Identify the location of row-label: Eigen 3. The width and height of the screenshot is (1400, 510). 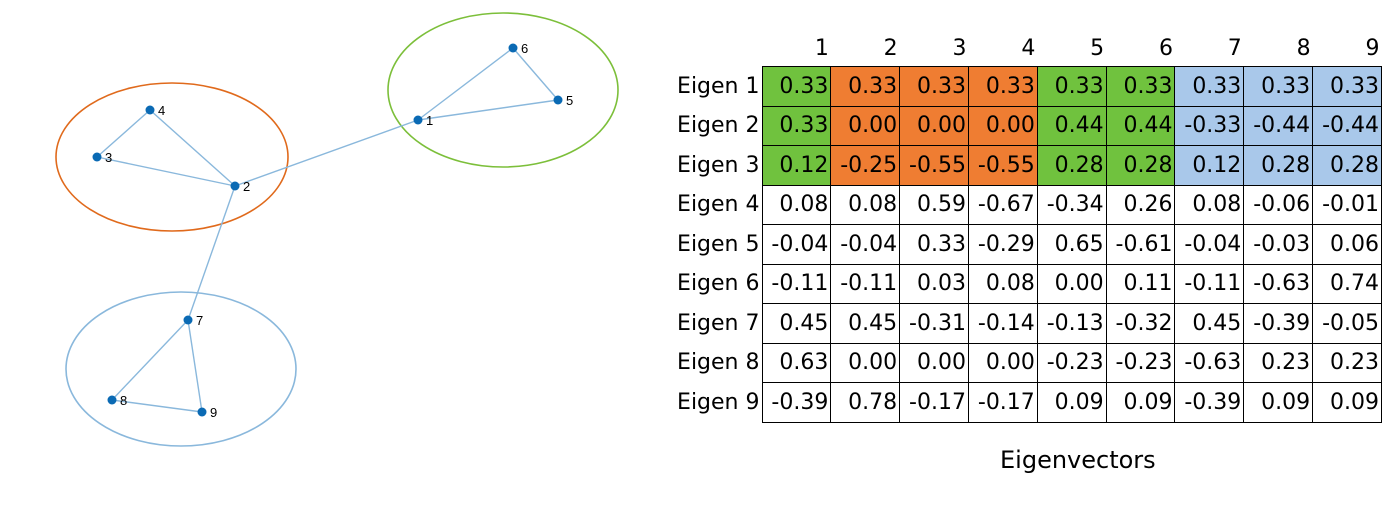
(718, 165).